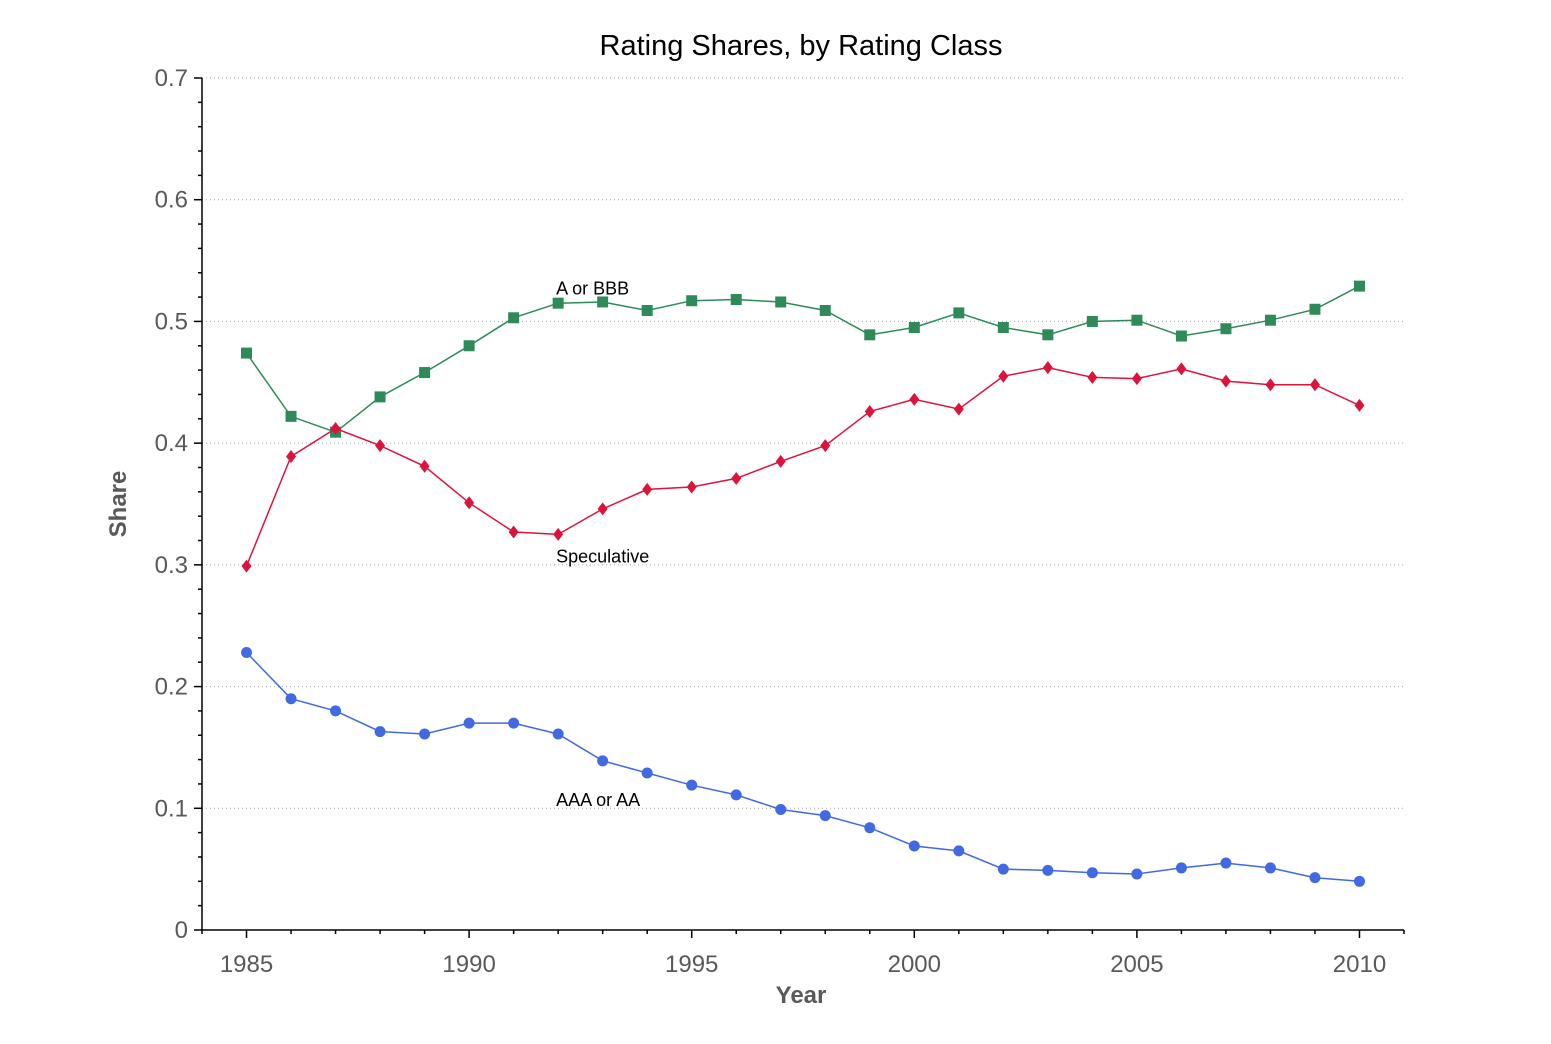 The height and width of the screenshot is (1044, 1551). I want to click on data-point-aaa-or-aa-2002, so click(1003, 869).